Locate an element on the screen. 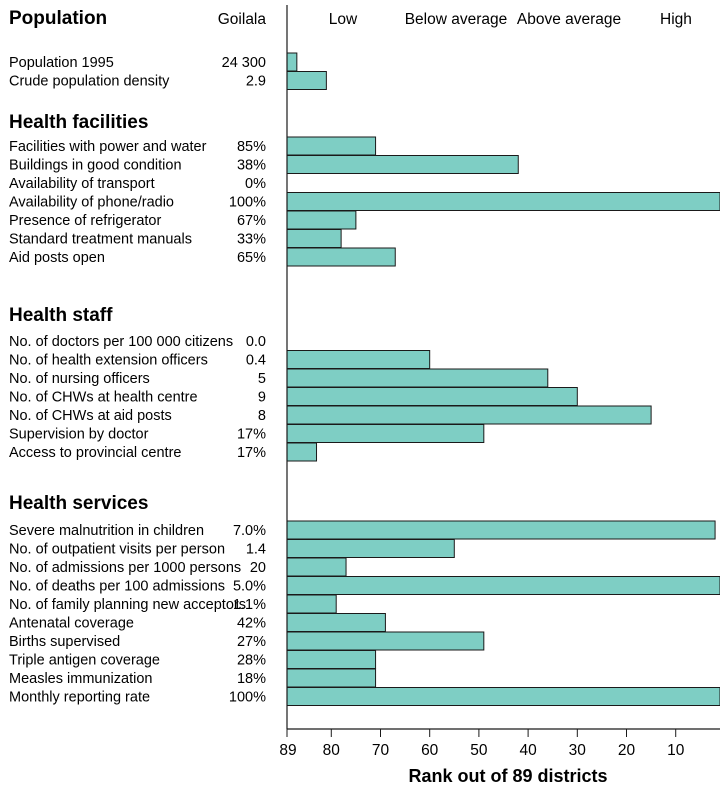  x-tick-label: 80 is located at coordinates (332, 750).